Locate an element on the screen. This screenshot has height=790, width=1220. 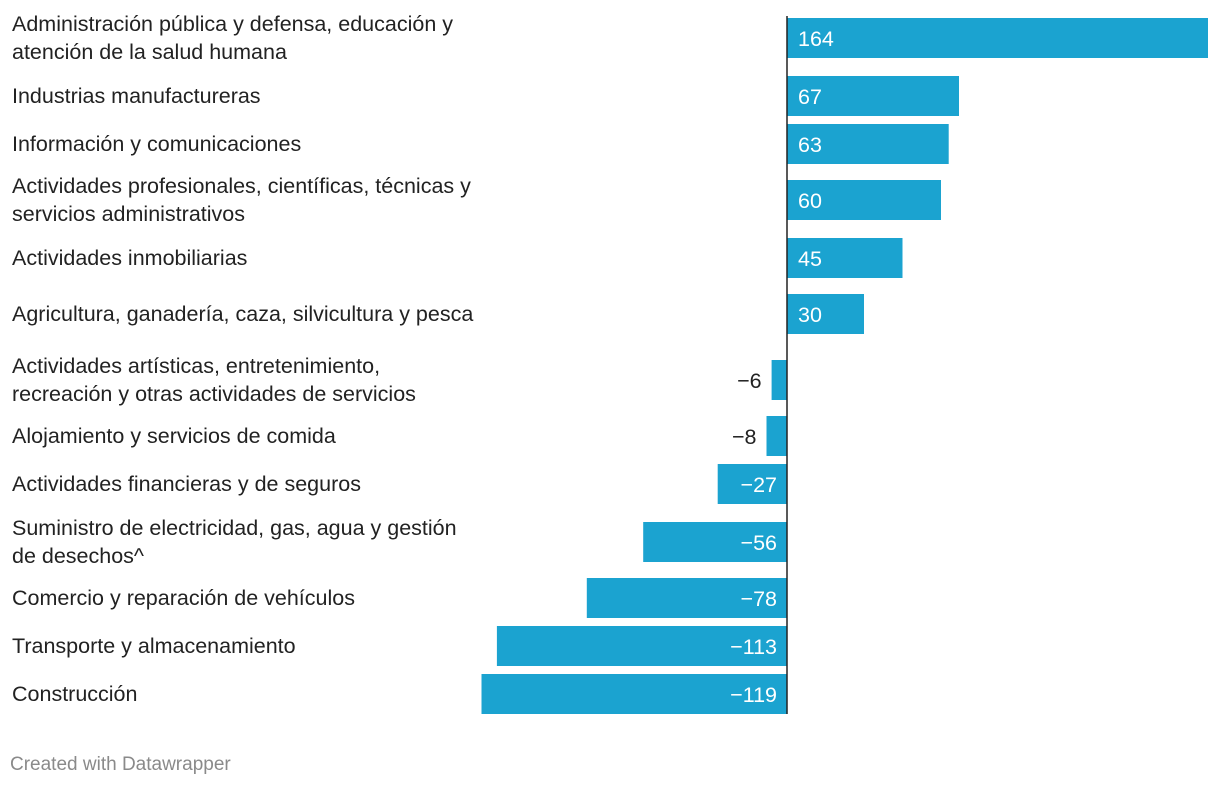
bar-value-label: −27 is located at coordinates (759, 485).